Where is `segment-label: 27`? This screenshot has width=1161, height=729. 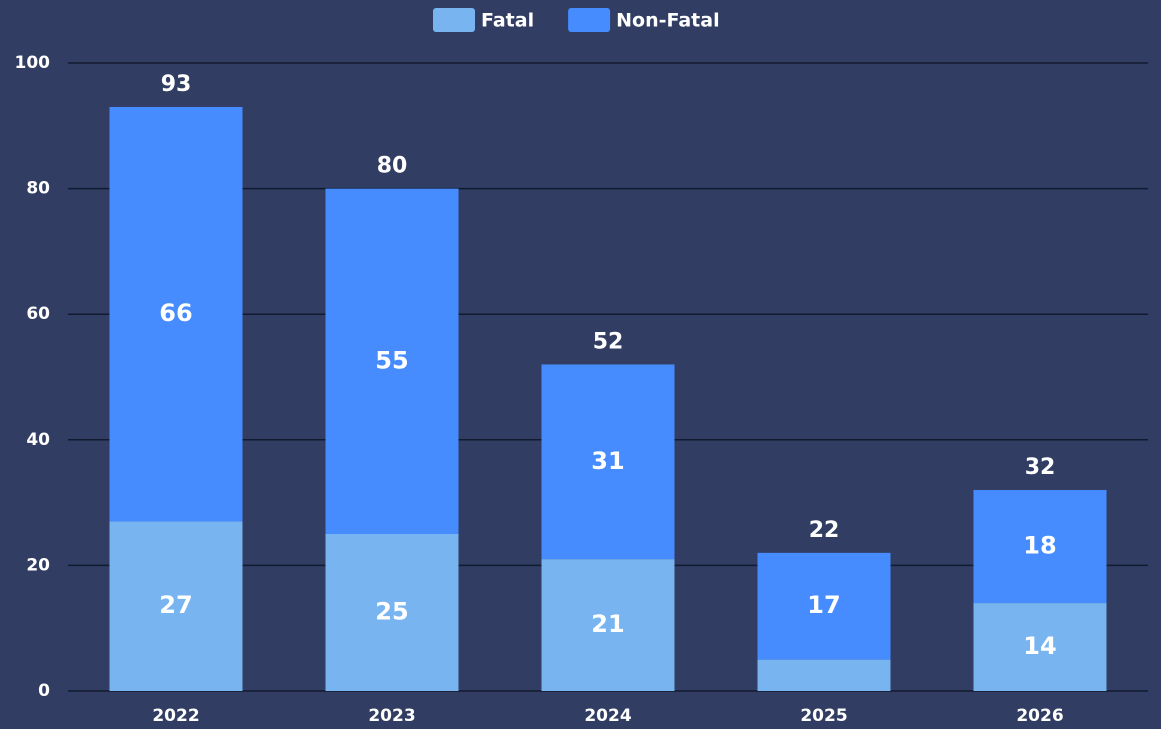
segment-label: 27 is located at coordinates (175, 605).